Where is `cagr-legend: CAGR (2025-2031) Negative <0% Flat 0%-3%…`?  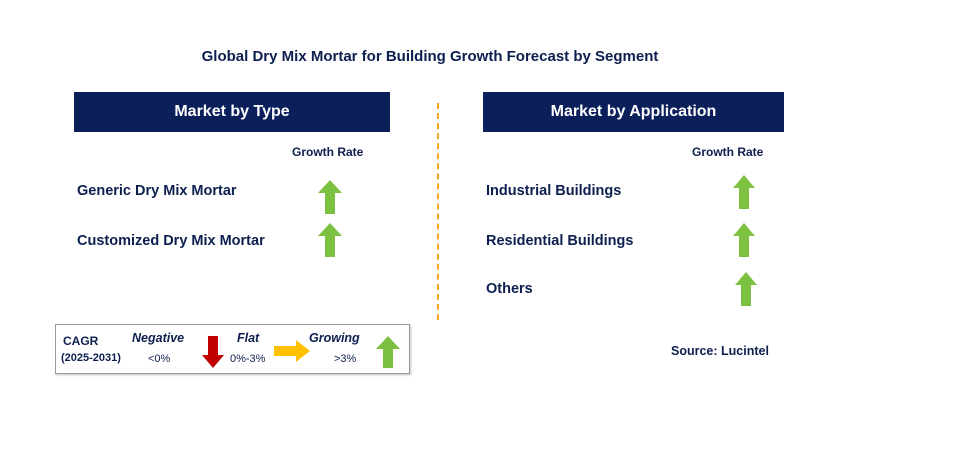
cagr-legend: CAGR (2025-2031) Negative <0% Flat 0%-3%… is located at coordinates (232, 349).